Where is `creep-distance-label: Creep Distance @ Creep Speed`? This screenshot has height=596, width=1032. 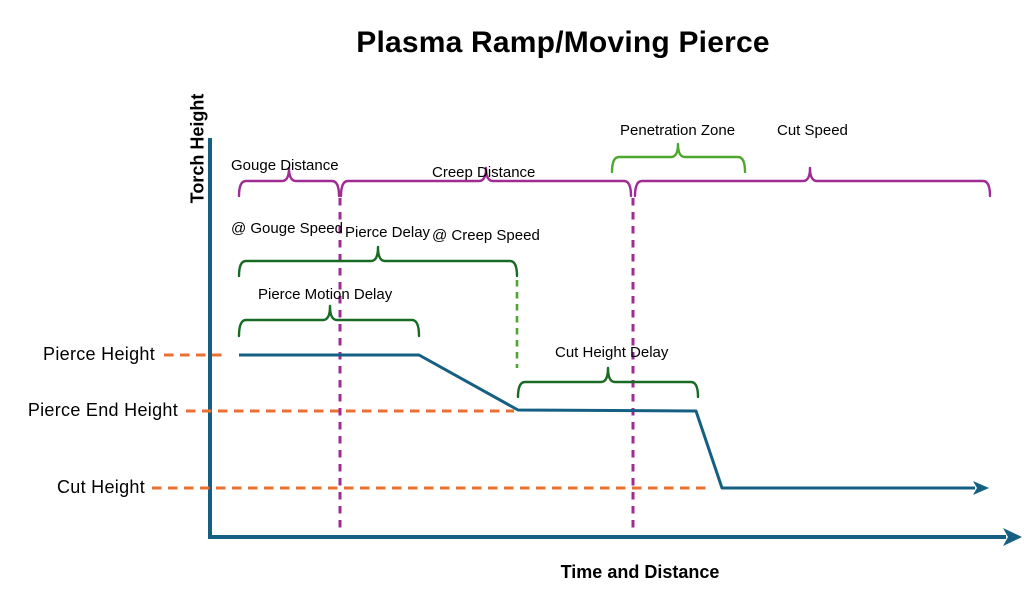
creep-distance-label: Creep Distance @ Creep Speed is located at coordinates (486, 204).